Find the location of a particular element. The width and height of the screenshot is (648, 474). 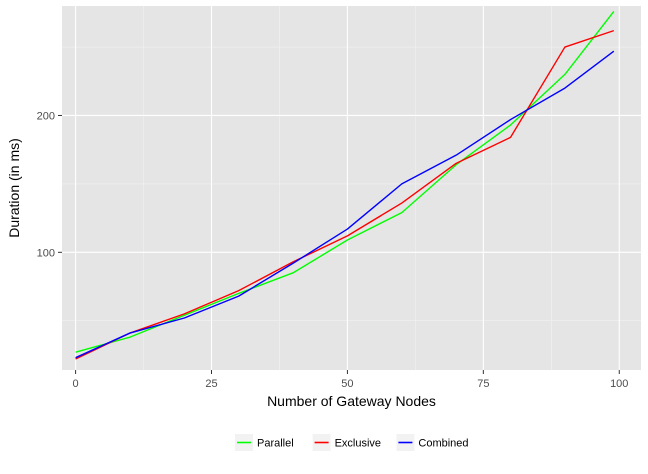

x-tick-label: 75 is located at coordinates (483, 384).